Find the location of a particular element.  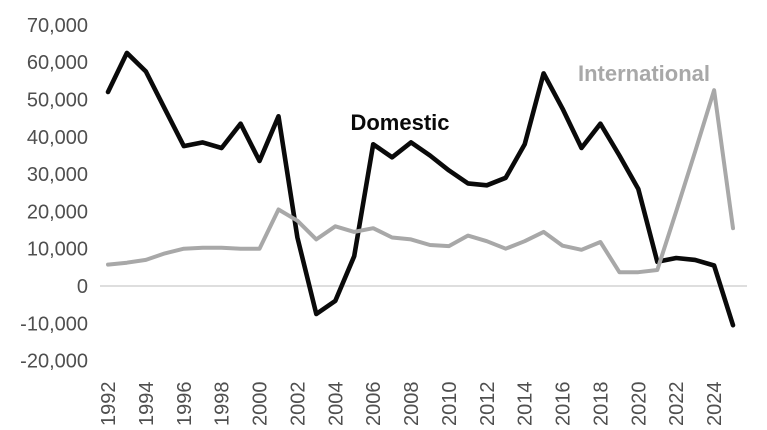

y-axis-tick-label: 10,000 is located at coordinates (57, 250).